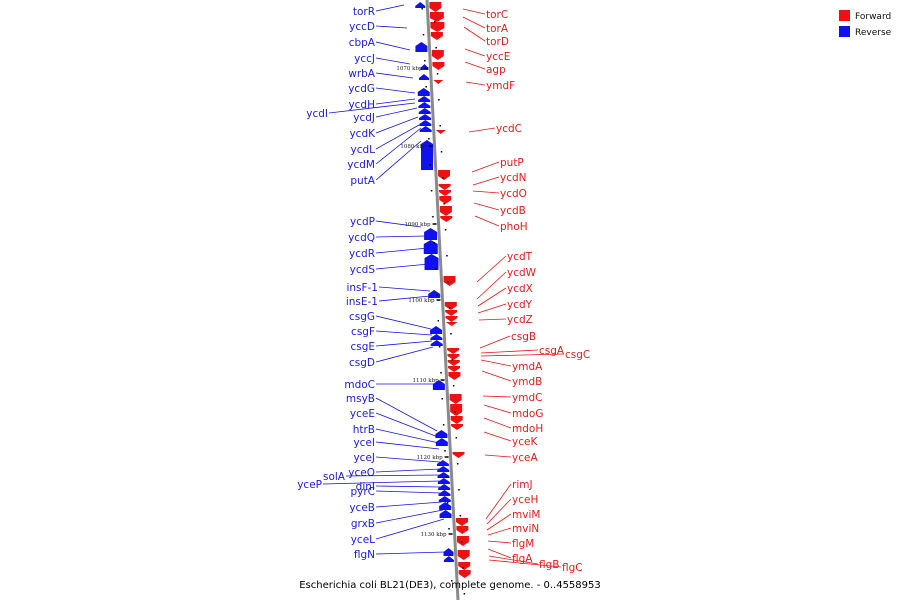 The height and width of the screenshot is (600, 900). What do you see at coordinates (362, 27) in the screenshot?
I see `gene-label-yccd: yccD` at bounding box center [362, 27].